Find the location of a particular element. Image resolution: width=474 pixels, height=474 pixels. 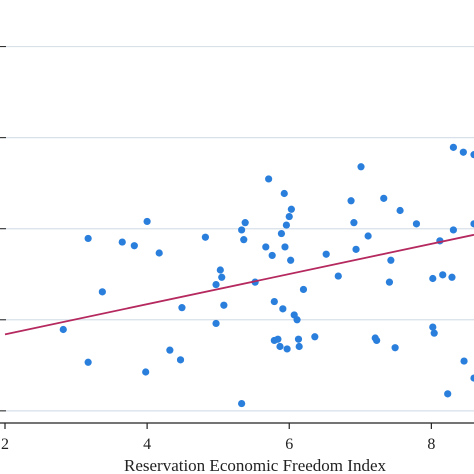

x-tick-label: 8 is located at coordinates (431, 444).